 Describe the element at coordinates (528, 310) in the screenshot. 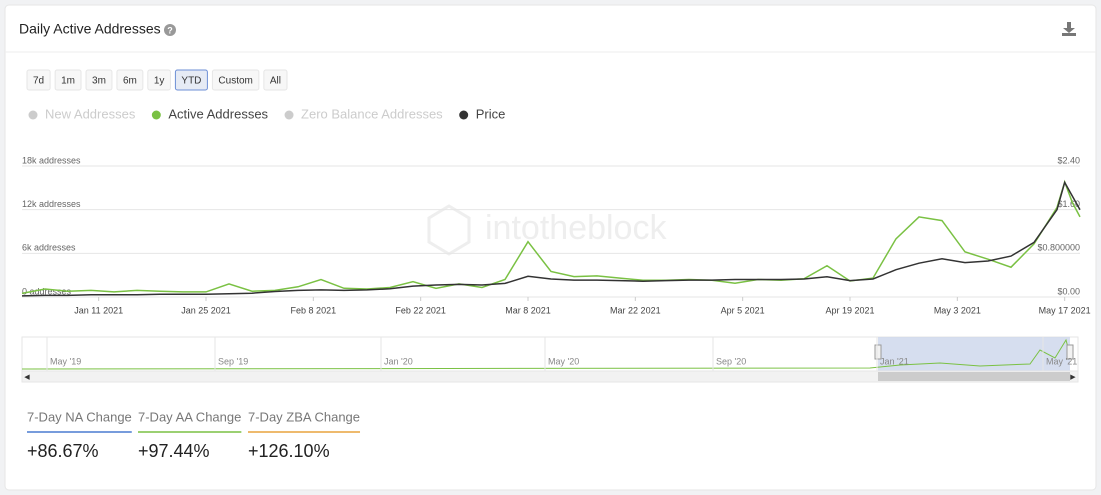

I see `x-tick-label: Mar 8 2021` at that location.